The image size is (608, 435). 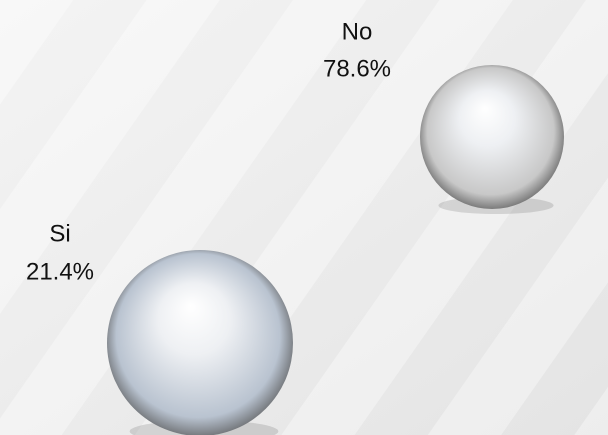 I want to click on value-label: 21.4%, so click(x=60, y=271).